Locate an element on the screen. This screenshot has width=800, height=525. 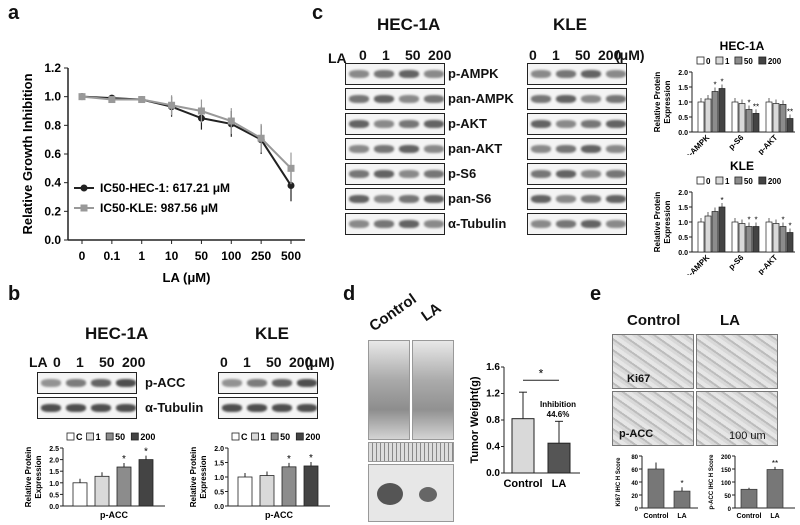
b1-significance: * is located at coordinates (124, 459).